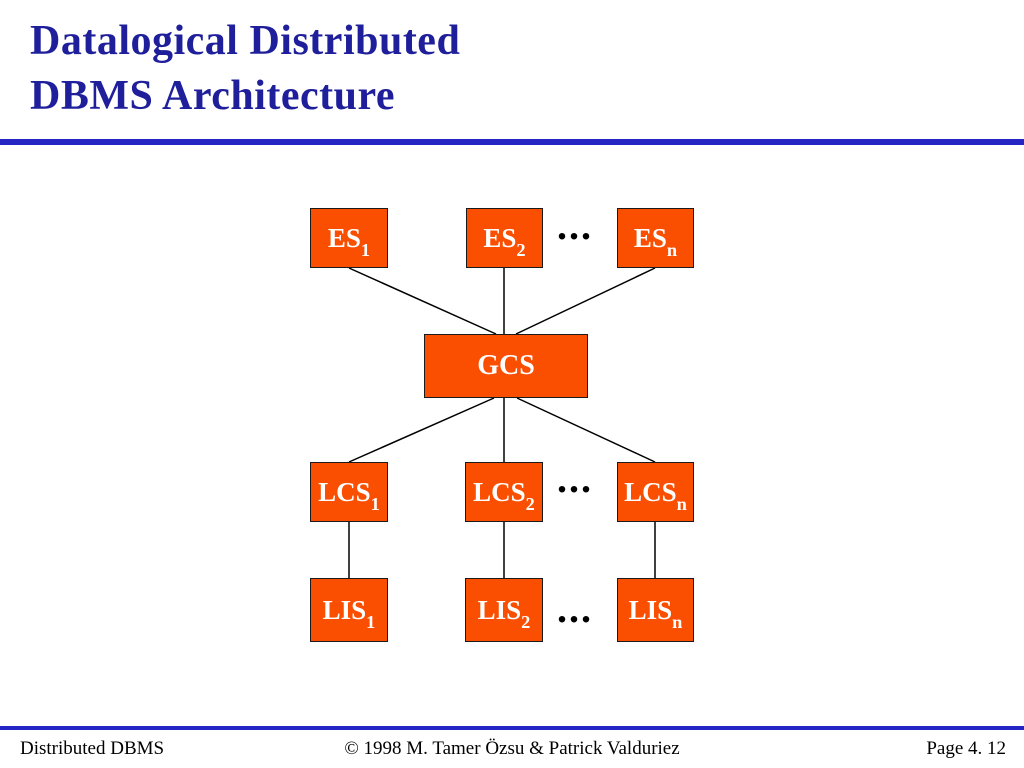  I want to click on lcs1-box: LCS1, so click(349, 492).